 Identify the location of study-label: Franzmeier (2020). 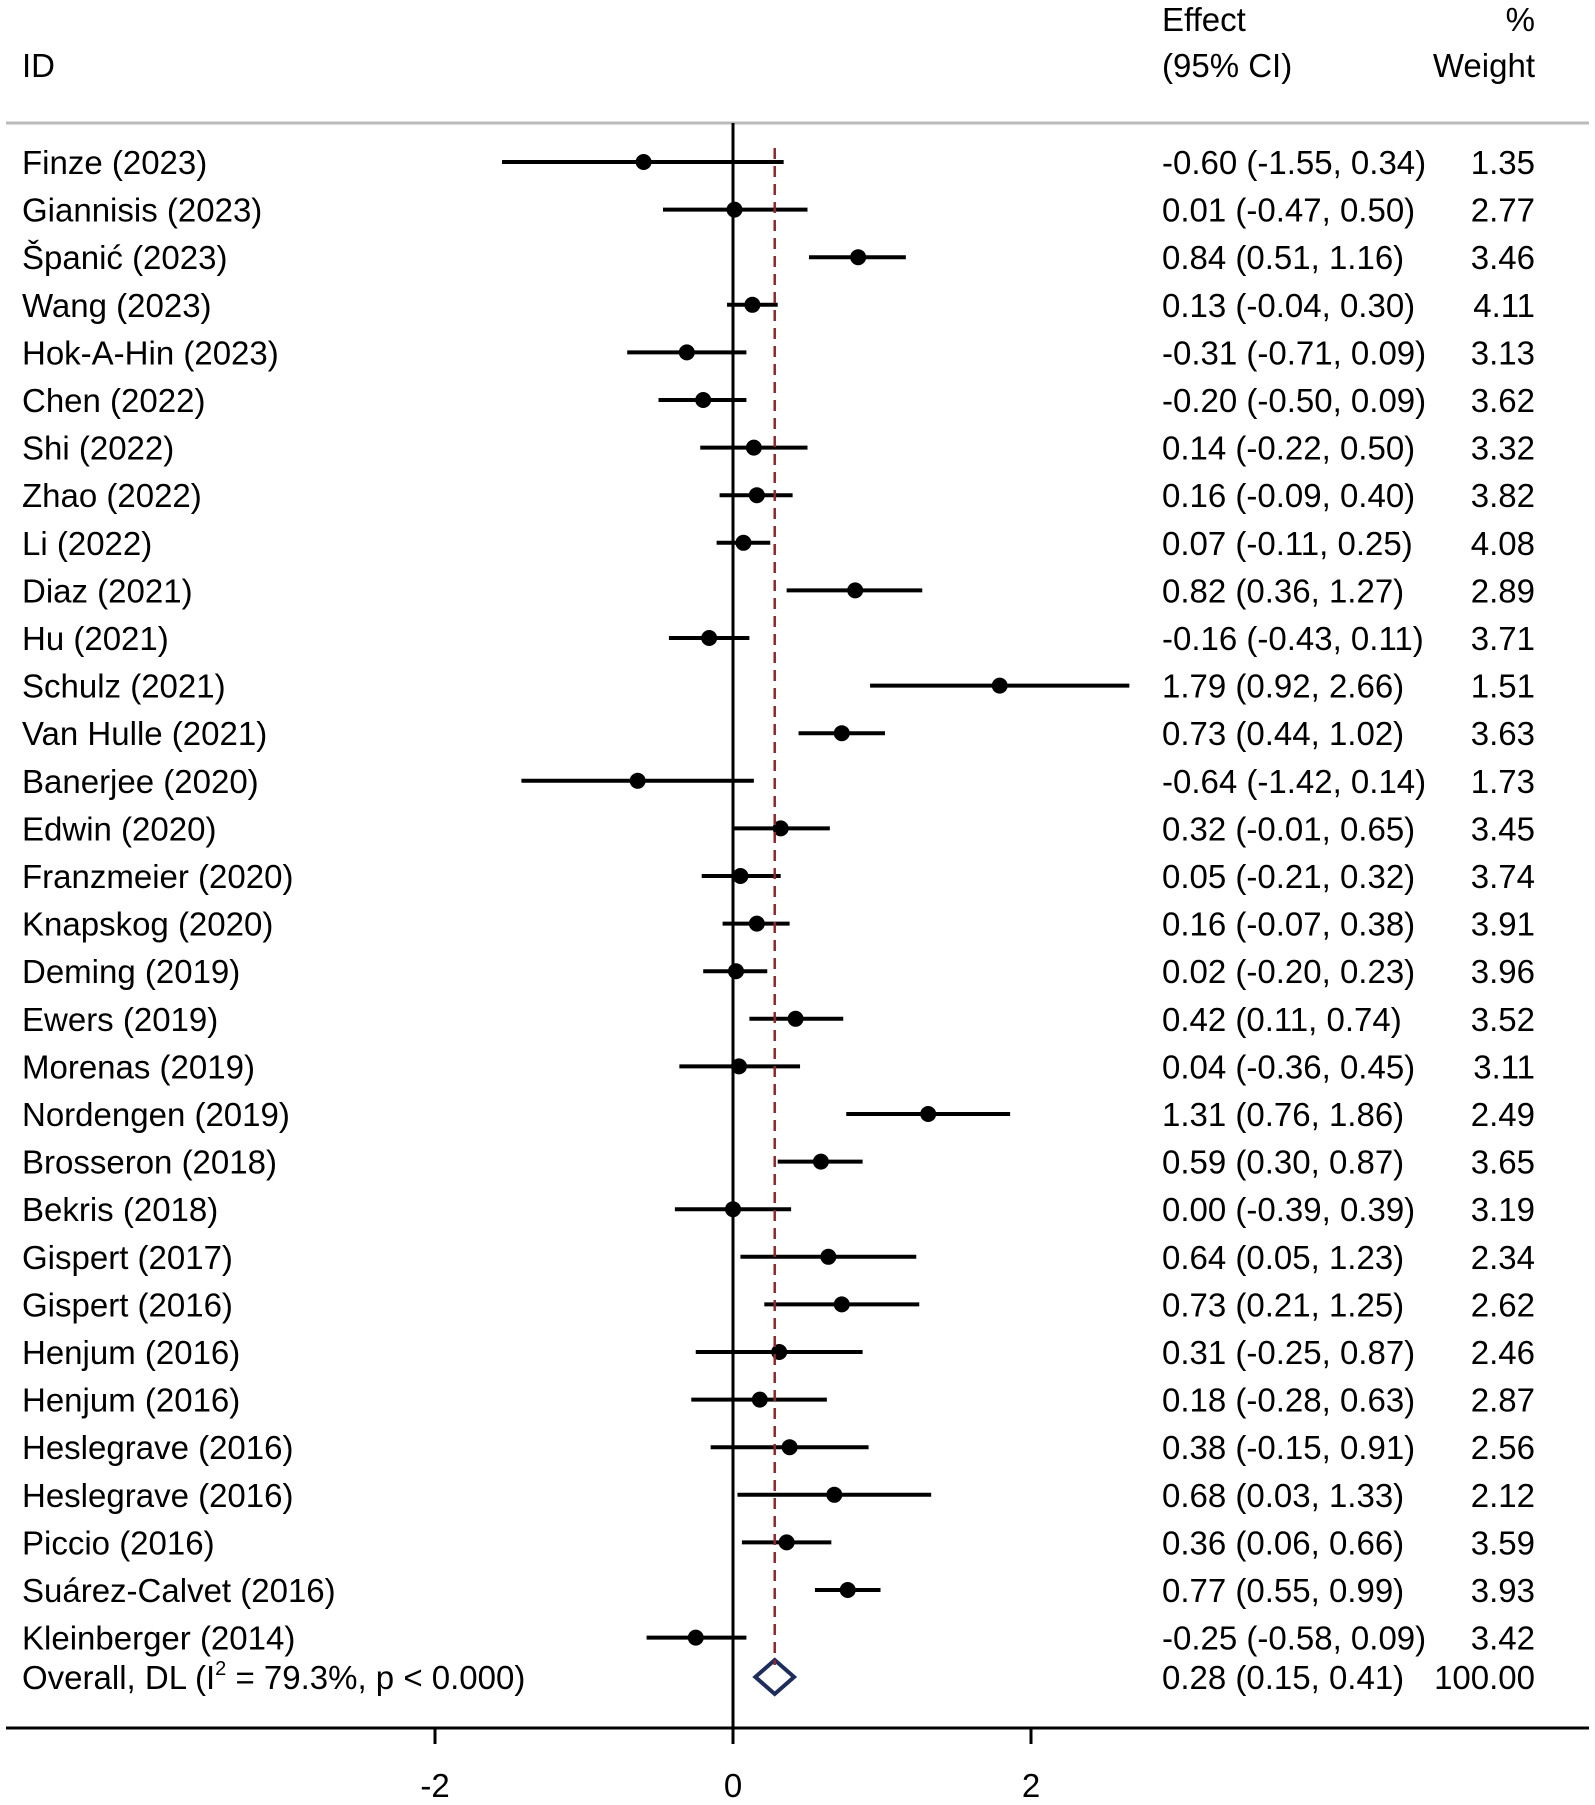
(157, 876).